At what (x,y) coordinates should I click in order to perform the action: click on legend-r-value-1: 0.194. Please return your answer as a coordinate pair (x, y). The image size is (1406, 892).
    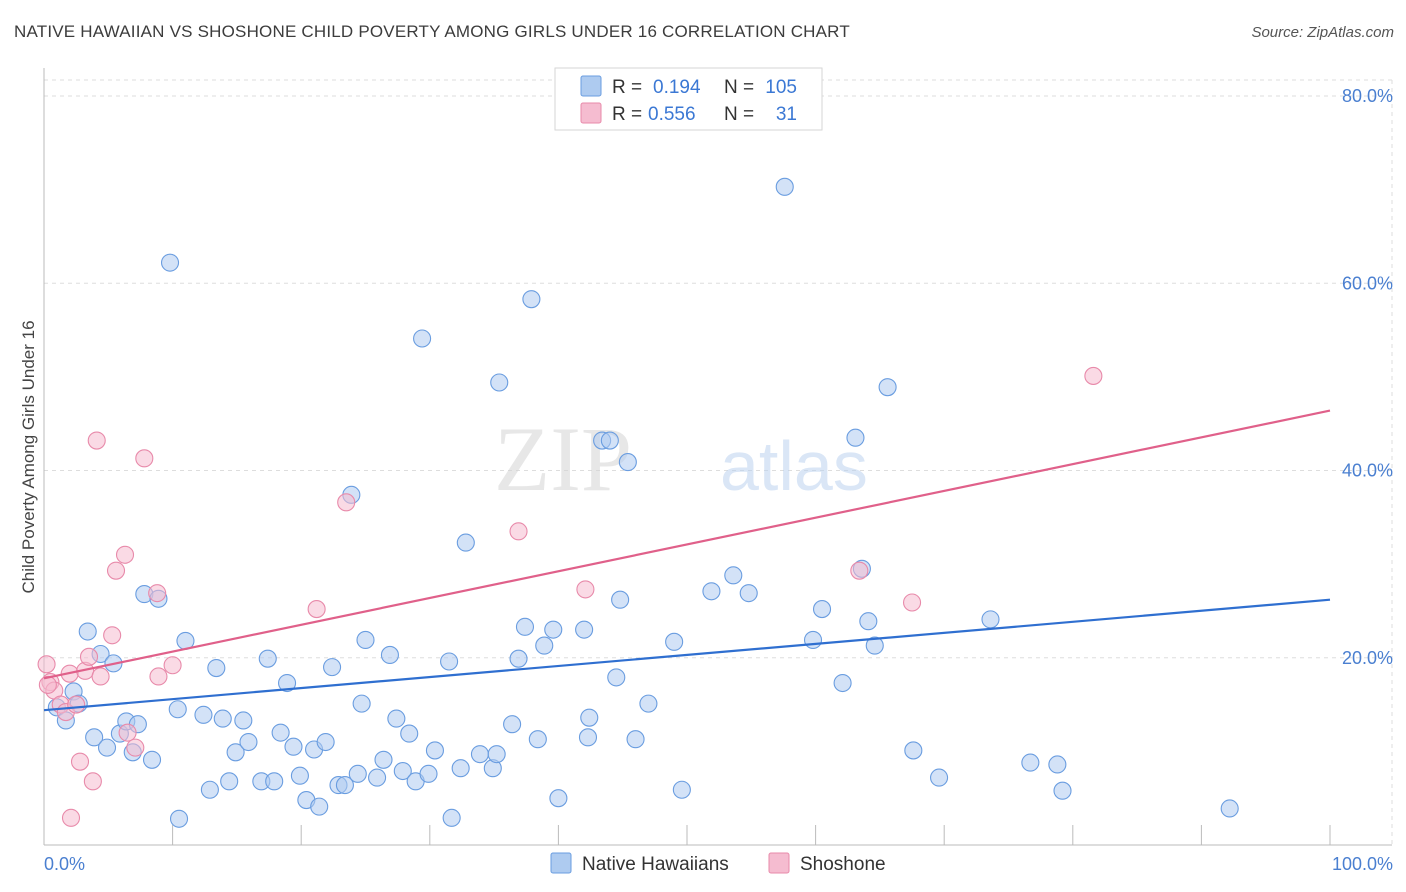
    Looking at the image, I should click on (677, 87).